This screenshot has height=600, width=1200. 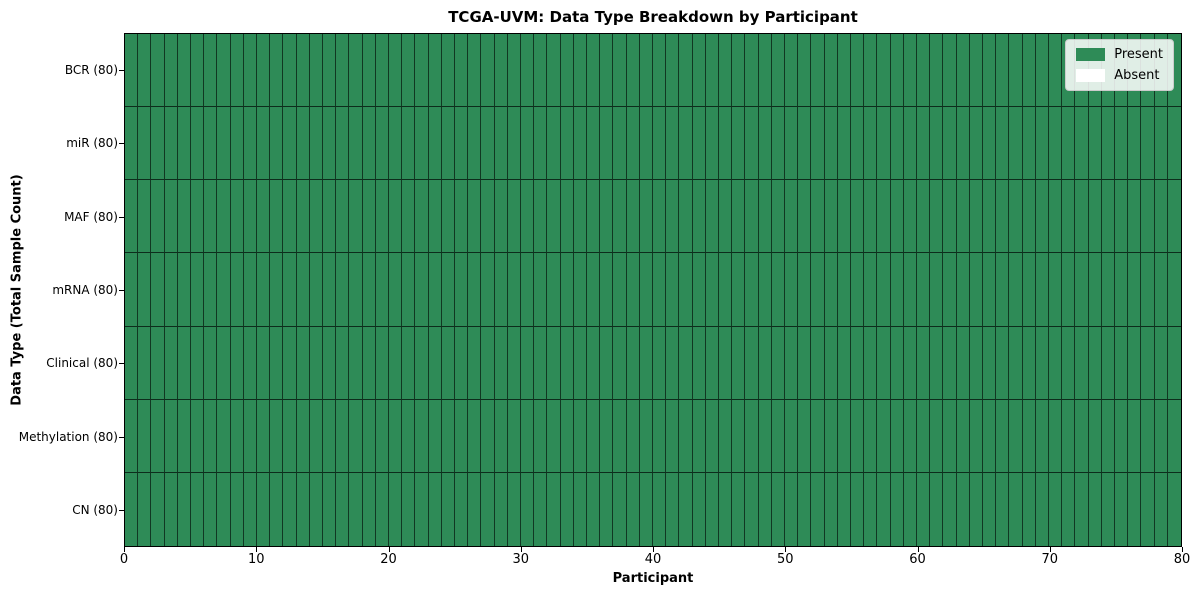 What do you see at coordinates (82, 363) in the screenshot?
I see `y-tick-label: Clinical (80)` at bounding box center [82, 363].